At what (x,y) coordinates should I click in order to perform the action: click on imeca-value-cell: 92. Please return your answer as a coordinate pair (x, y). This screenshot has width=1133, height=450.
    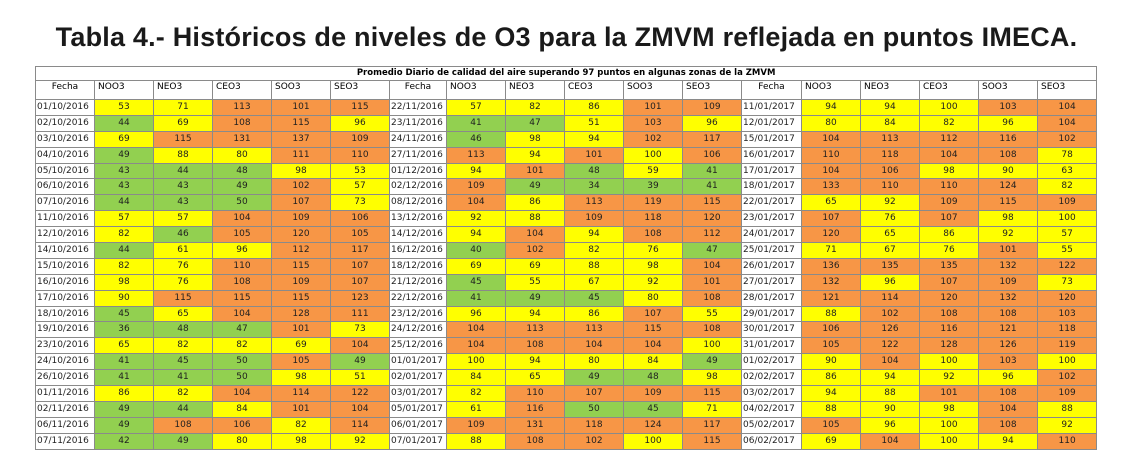
    Looking at the image, I should click on (360, 441).